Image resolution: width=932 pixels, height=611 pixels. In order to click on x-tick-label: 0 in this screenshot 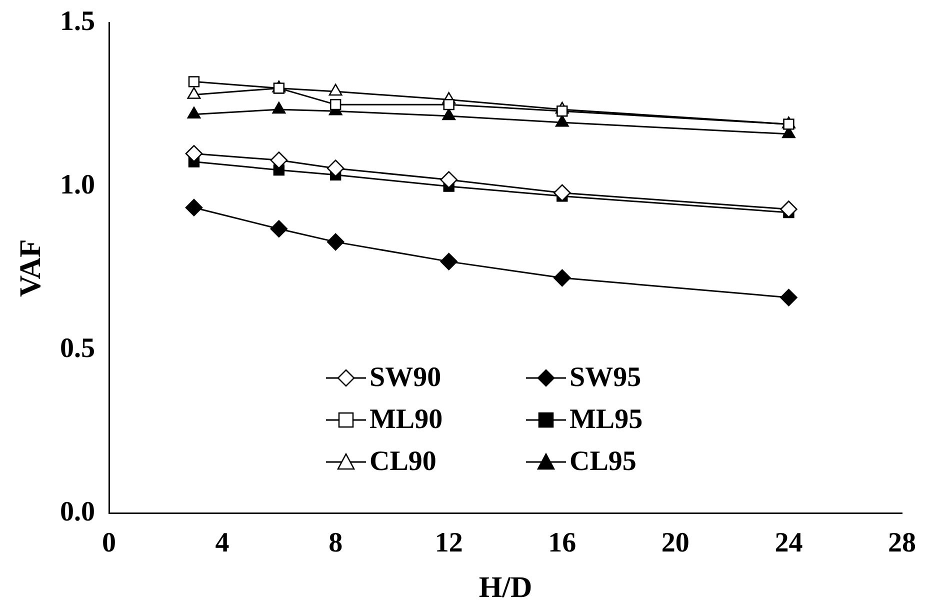, I will do `click(109, 542)`.